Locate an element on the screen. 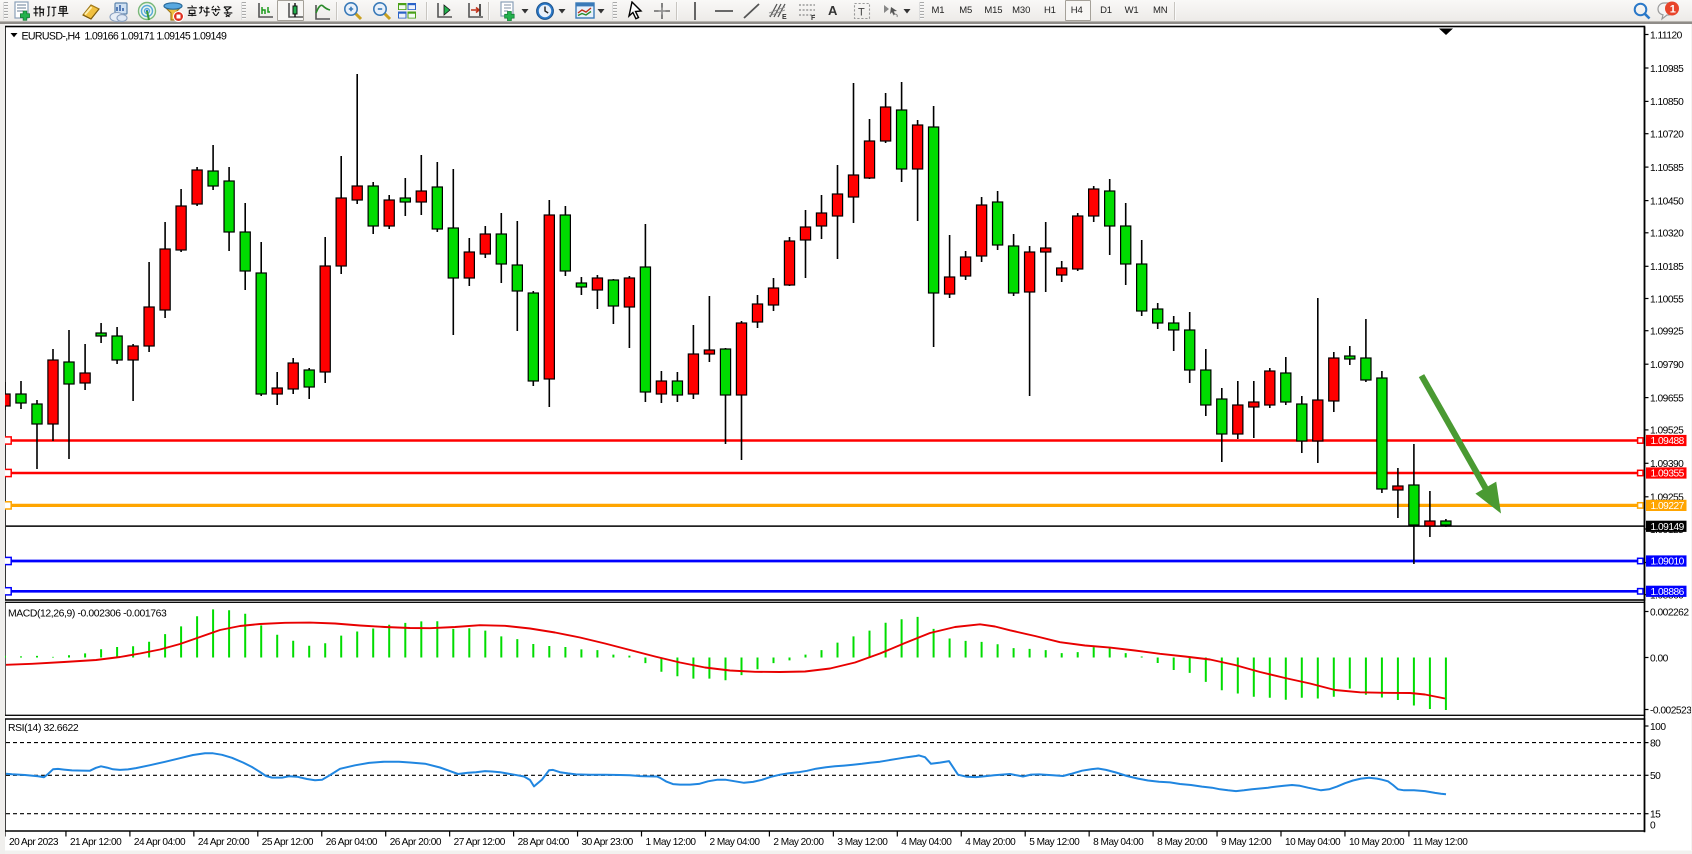 The height and width of the screenshot is (854, 1692). svg-text: 8 May 04:00 is located at coordinates (1118, 842).